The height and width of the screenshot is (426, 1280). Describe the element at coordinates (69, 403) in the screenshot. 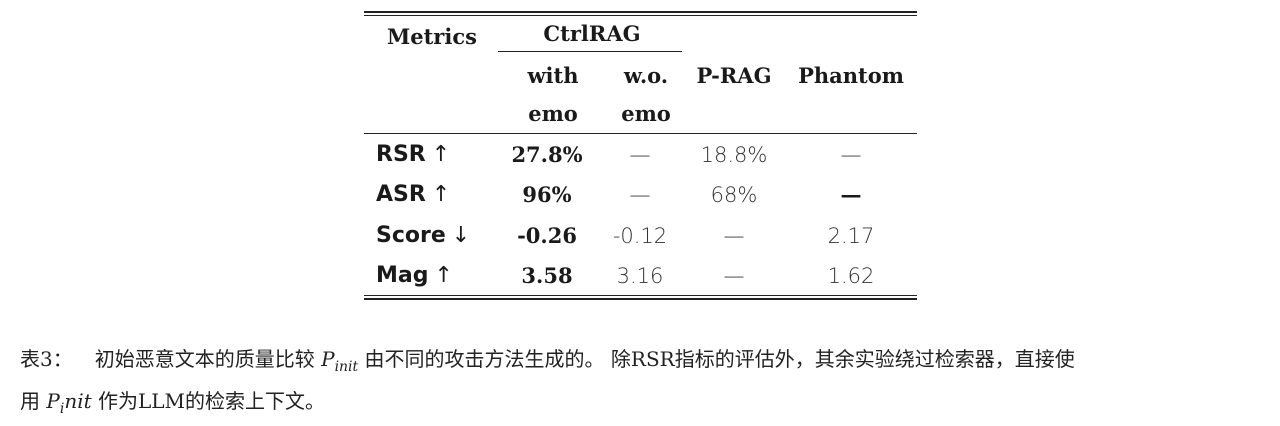

I see `pinit-symbol-2: Pinit` at that location.